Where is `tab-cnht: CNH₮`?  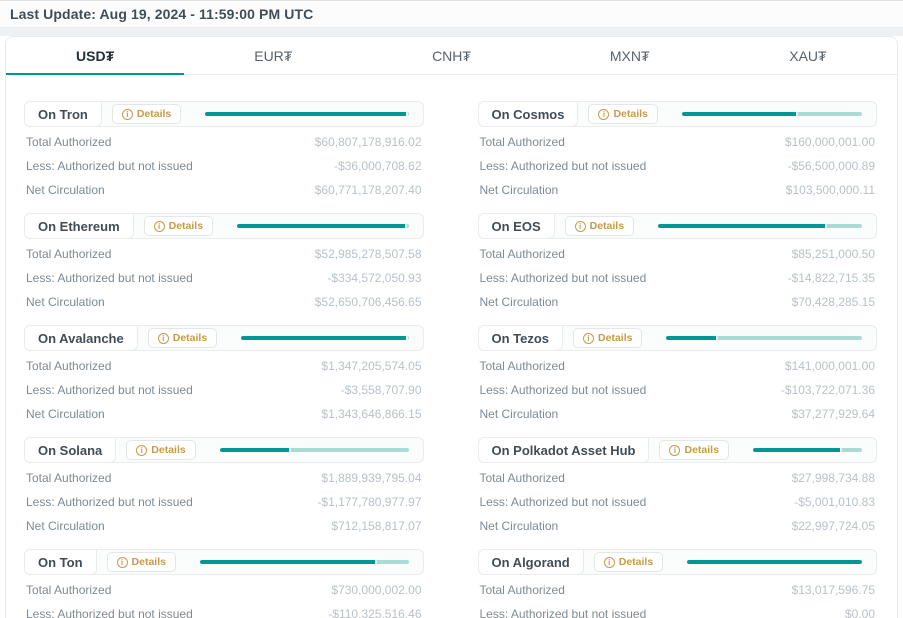 tab-cnht: CNH₮ is located at coordinates (451, 55).